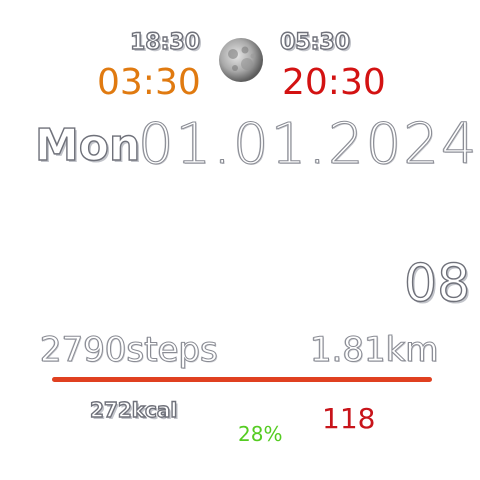 This screenshot has width=480, height=480. What do you see at coordinates (133, 409) in the screenshot?
I see `calories-label: 272kcal` at bounding box center [133, 409].